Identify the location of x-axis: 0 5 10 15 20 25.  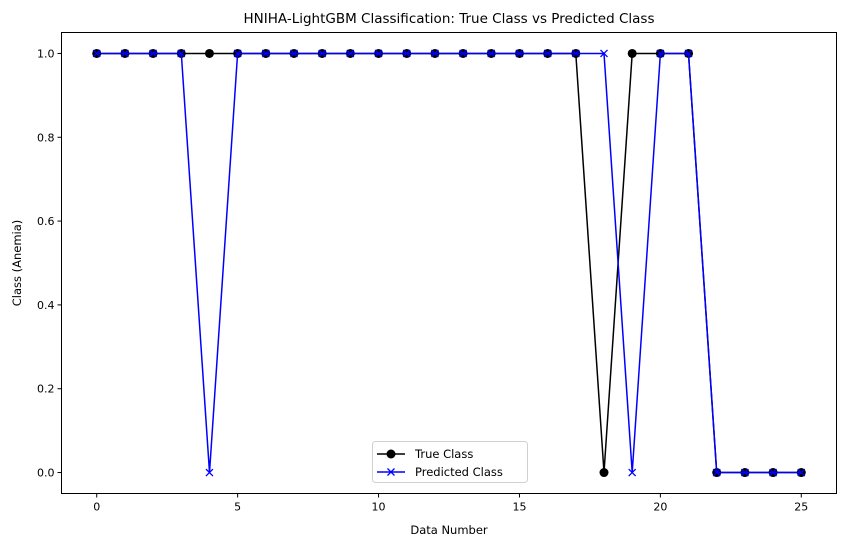
(450, 503).